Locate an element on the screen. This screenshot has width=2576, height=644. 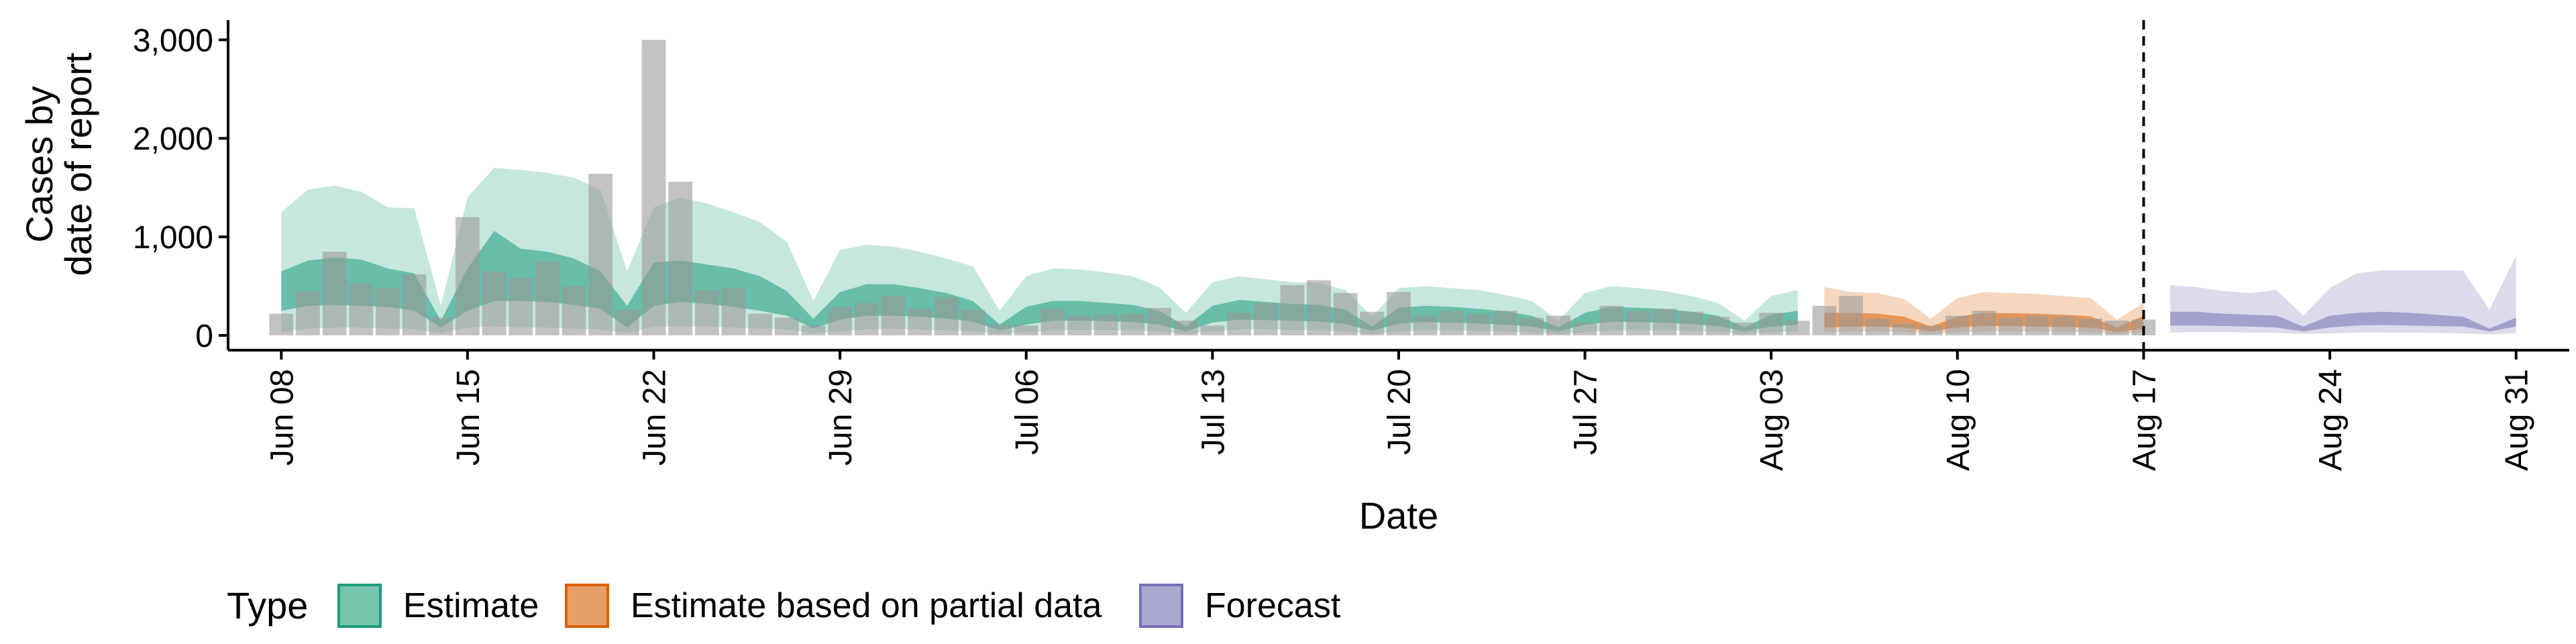
x-tick-label: Jun 15 is located at coordinates (468, 417).